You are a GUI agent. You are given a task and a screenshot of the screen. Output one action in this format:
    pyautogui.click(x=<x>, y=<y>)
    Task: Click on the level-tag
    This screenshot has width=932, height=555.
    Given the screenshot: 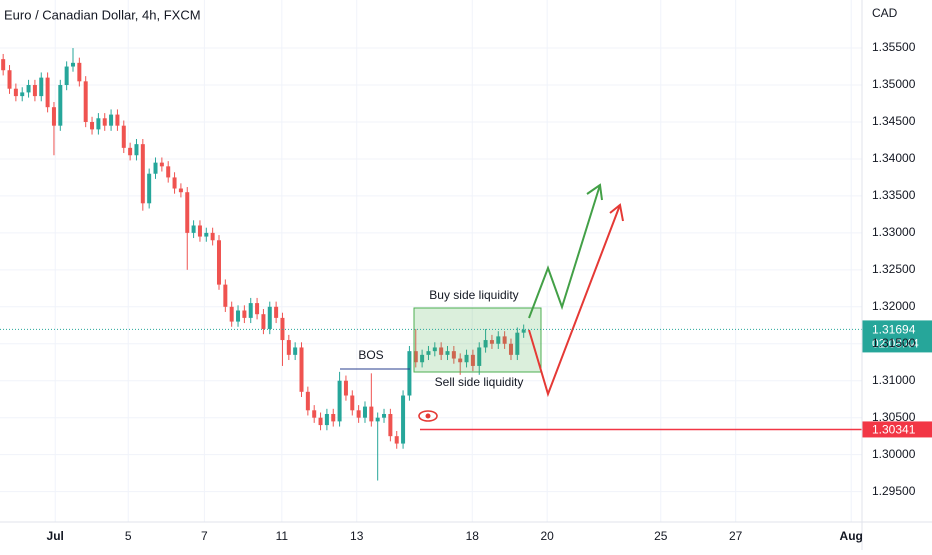 What is the action you would take?
    pyautogui.click(x=897, y=429)
    